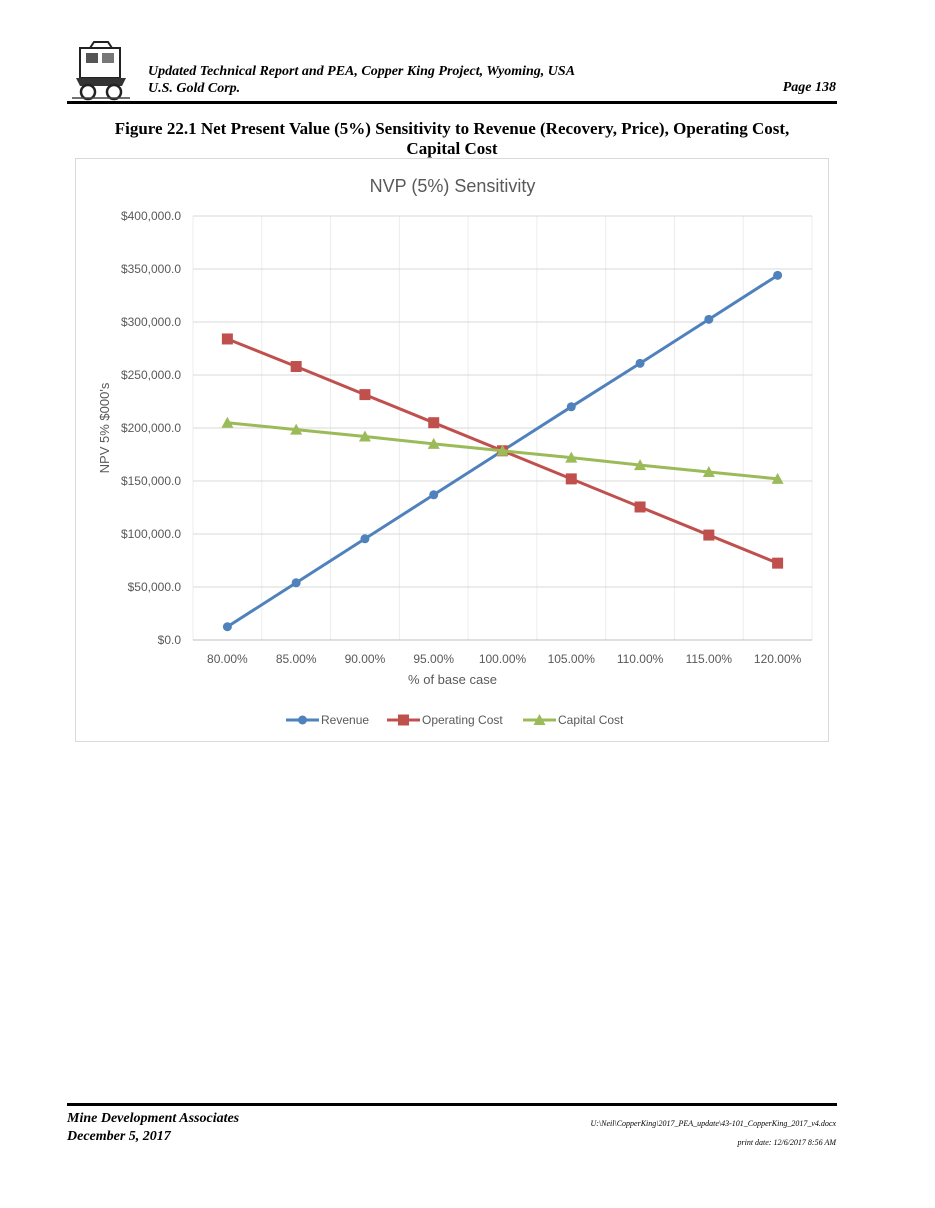  What do you see at coordinates (786, 1142) in the screenshot?
I see `footer-print-date: print date: 12/6/2017 8:56 AM` at bounding box center [786, 1142].